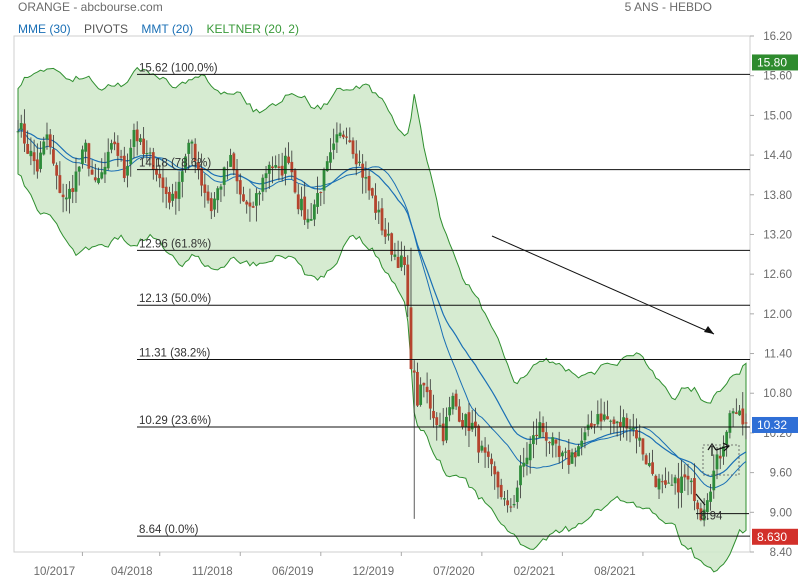  I want to click on y-tick-label: 10.80, so click(777, 394).